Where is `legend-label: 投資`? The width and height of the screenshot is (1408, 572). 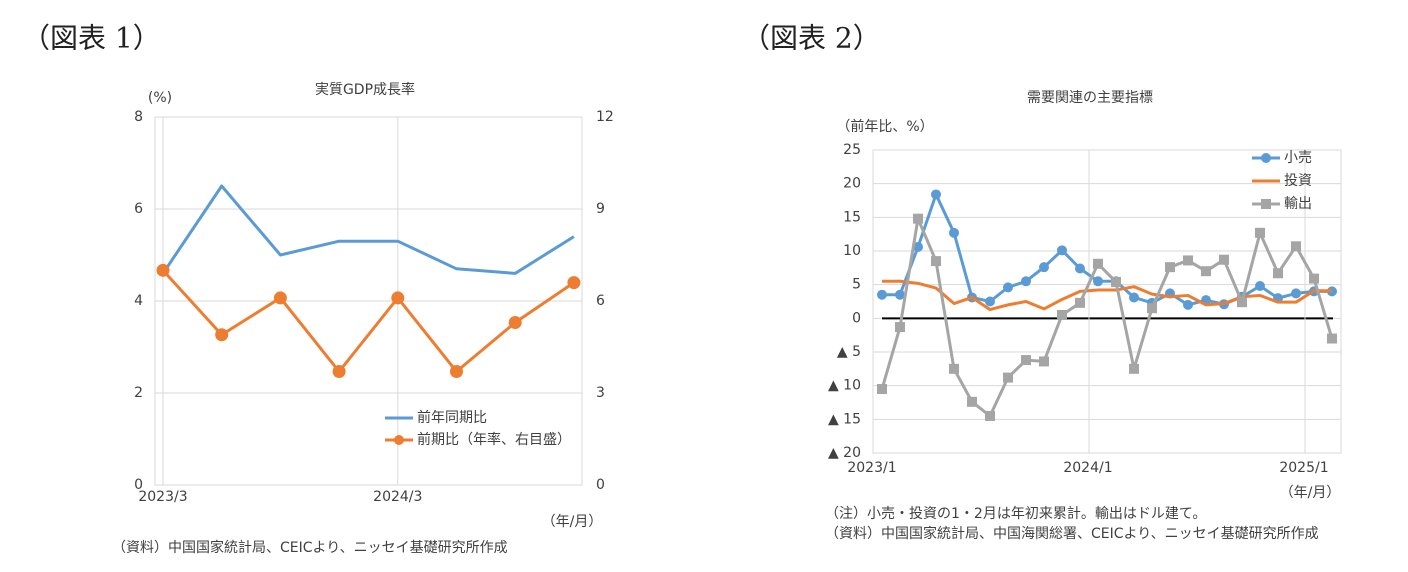 legend-label: 投資 is located at coordinates (1298, 181).